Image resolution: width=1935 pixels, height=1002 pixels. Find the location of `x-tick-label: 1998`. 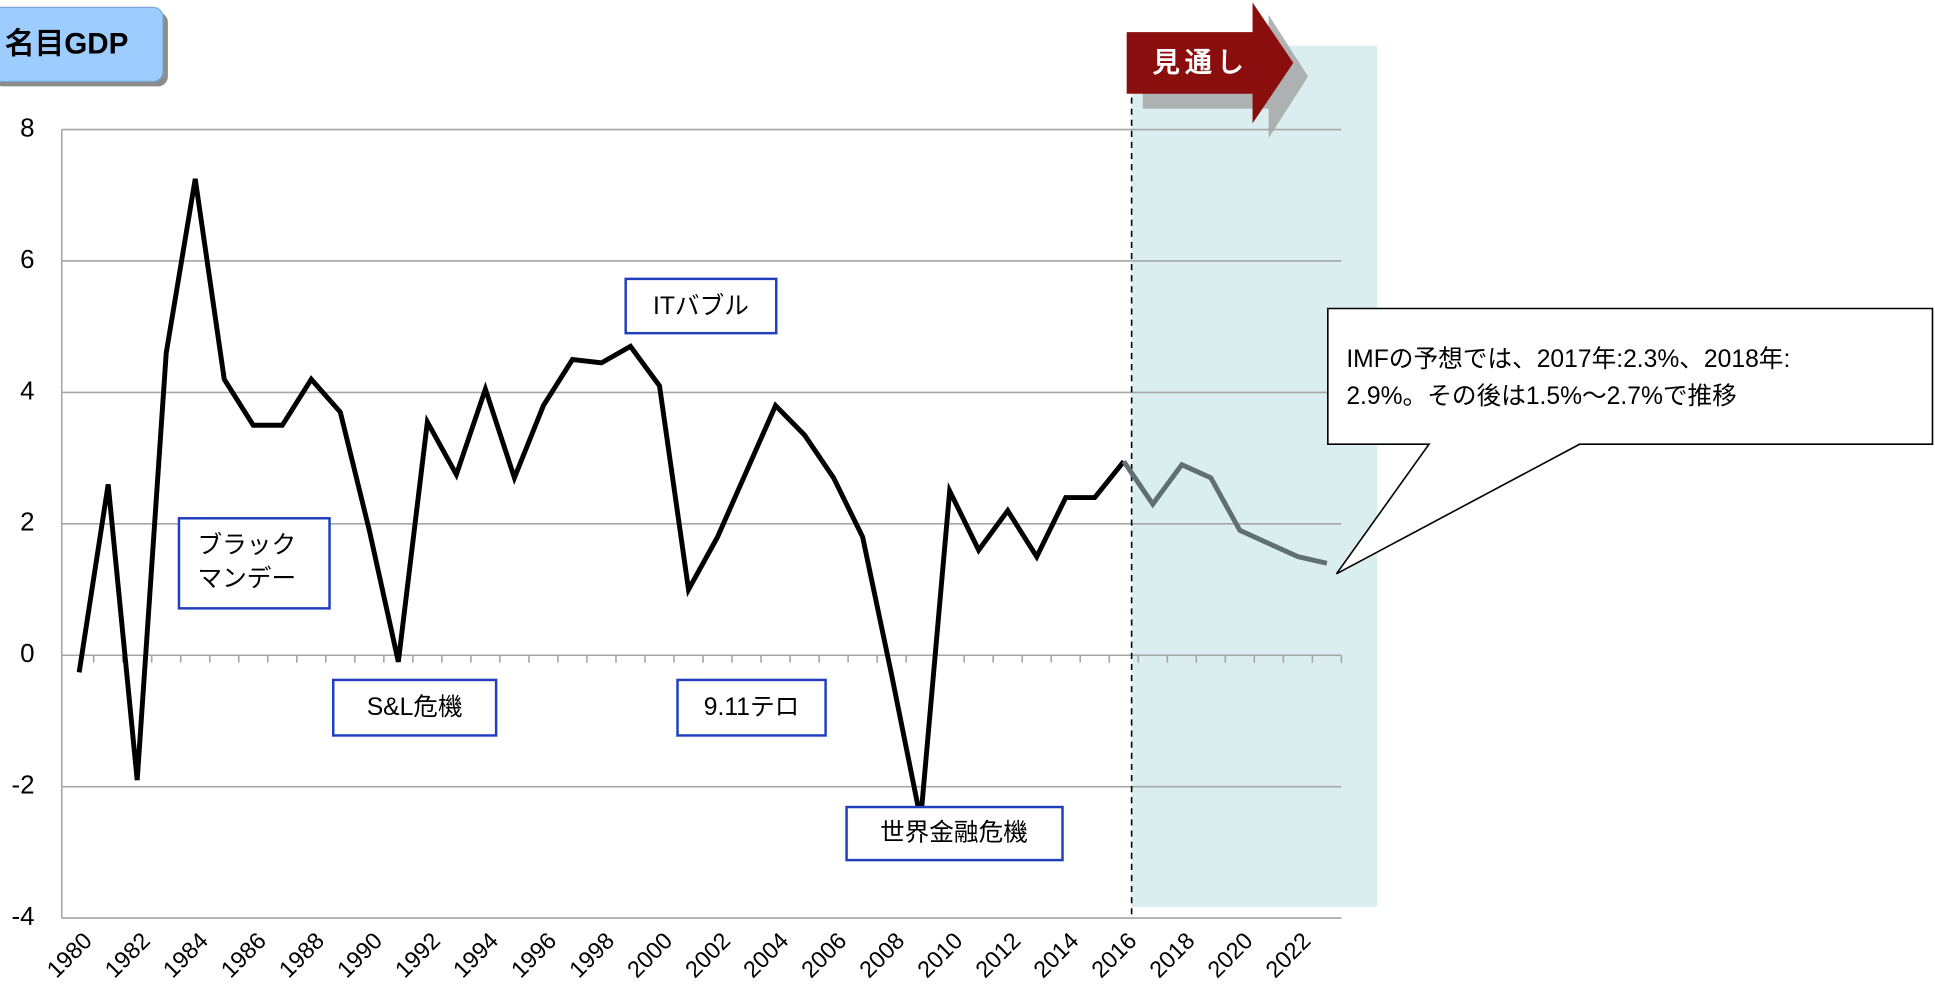

x-tick-label: 1998 is located at coordinates (591, 954).